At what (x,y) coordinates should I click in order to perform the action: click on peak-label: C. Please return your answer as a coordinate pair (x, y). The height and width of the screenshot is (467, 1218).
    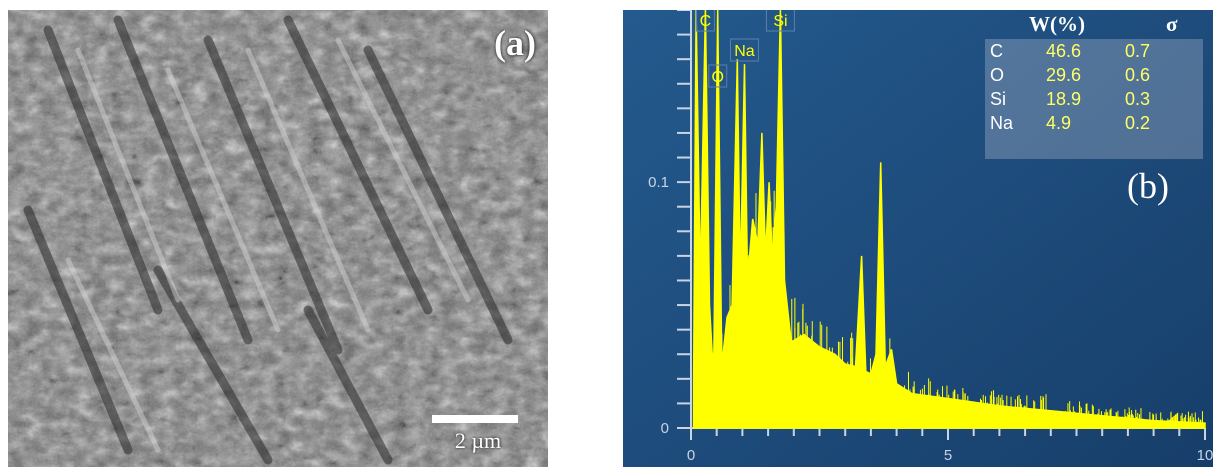
    Looking at the image, I should click on (706, 21).